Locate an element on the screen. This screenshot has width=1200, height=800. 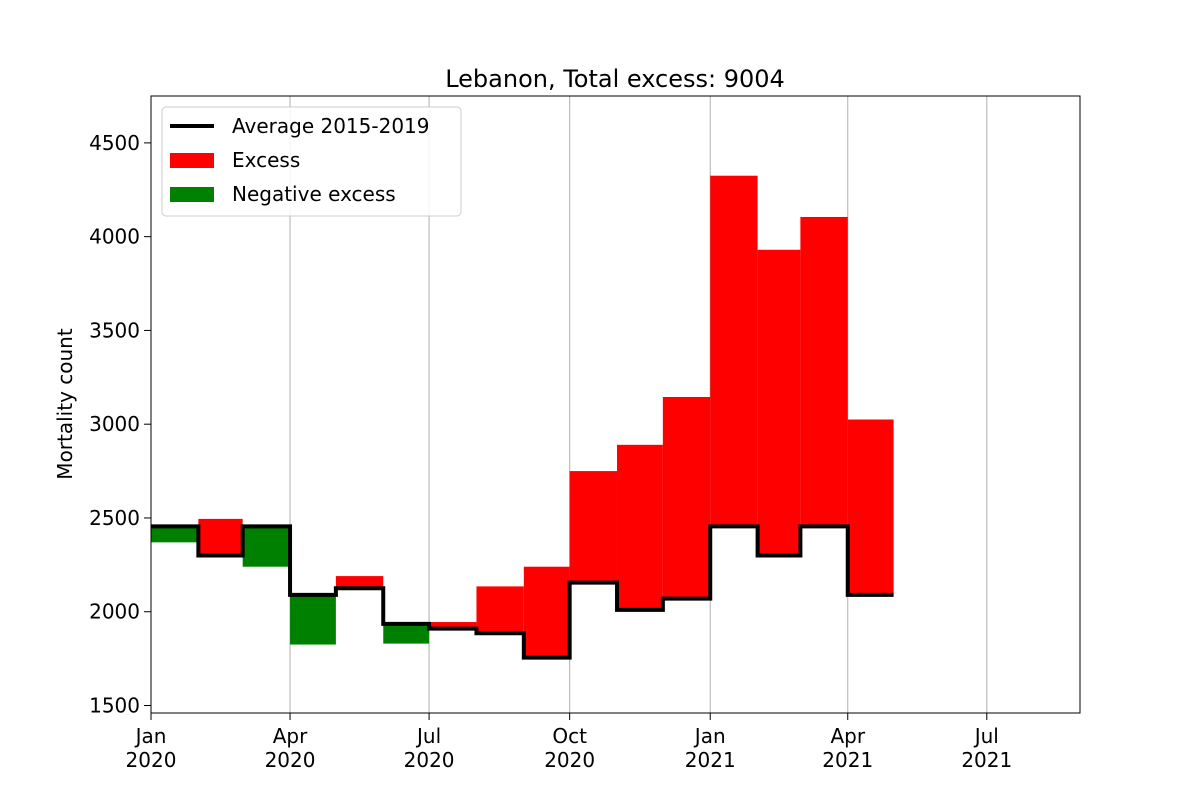
legend-excess-label: Excess is located at coordinates (266, 160).